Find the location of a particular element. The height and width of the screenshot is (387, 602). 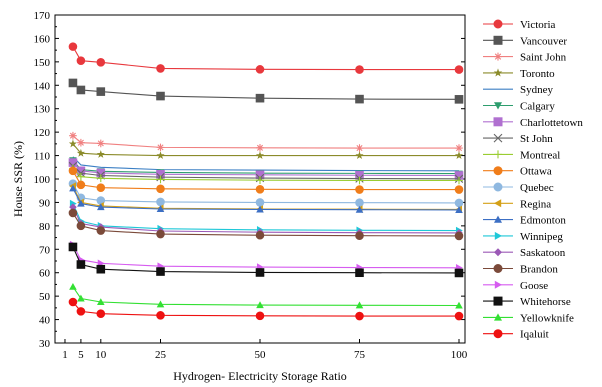

legend-label: Sydney is located at coordinates (537, 90).